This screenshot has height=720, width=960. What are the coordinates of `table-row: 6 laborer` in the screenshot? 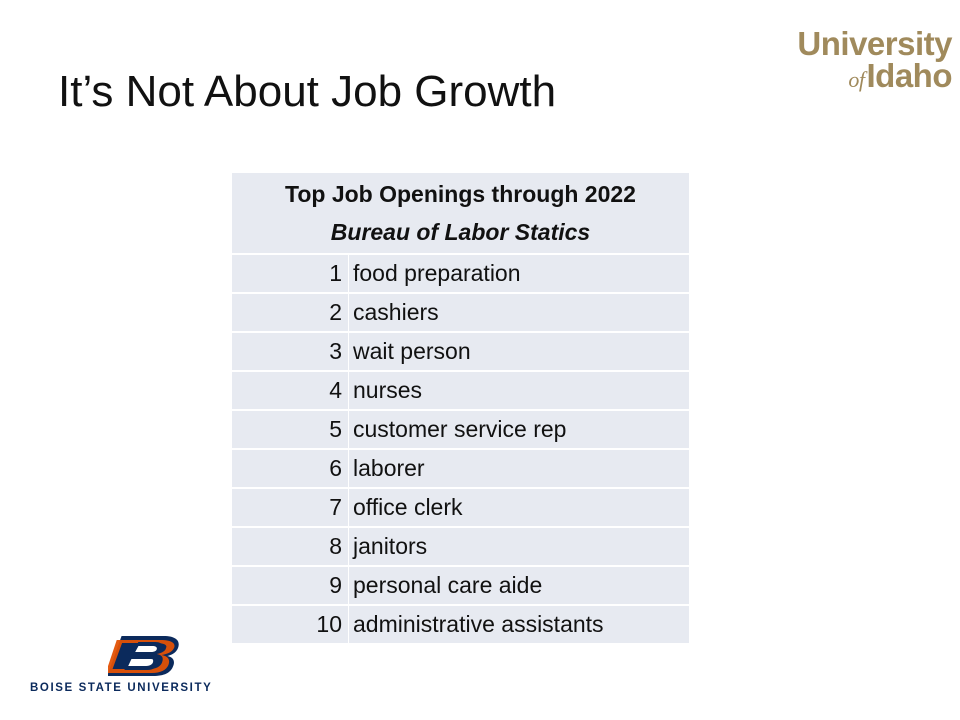 It's located at (460, 468).